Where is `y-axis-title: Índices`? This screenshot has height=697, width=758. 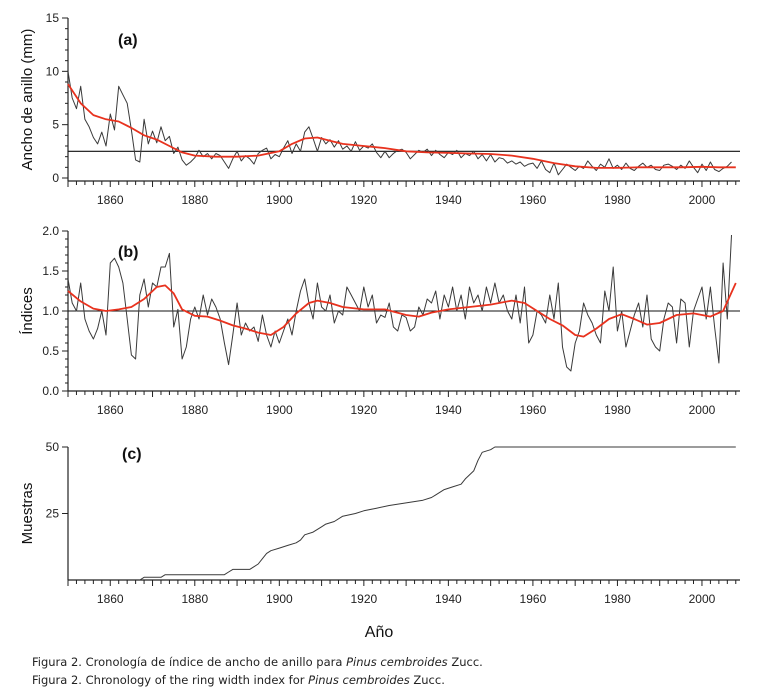
y-axis-title: Índices is located at coordinates (27, 311).